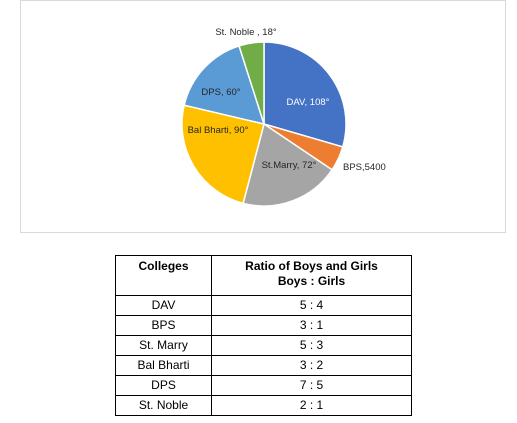  Describe the element at coordinates (311, 305) in the screenshot. I see `ratio-cell: 5 : 4` at that location.